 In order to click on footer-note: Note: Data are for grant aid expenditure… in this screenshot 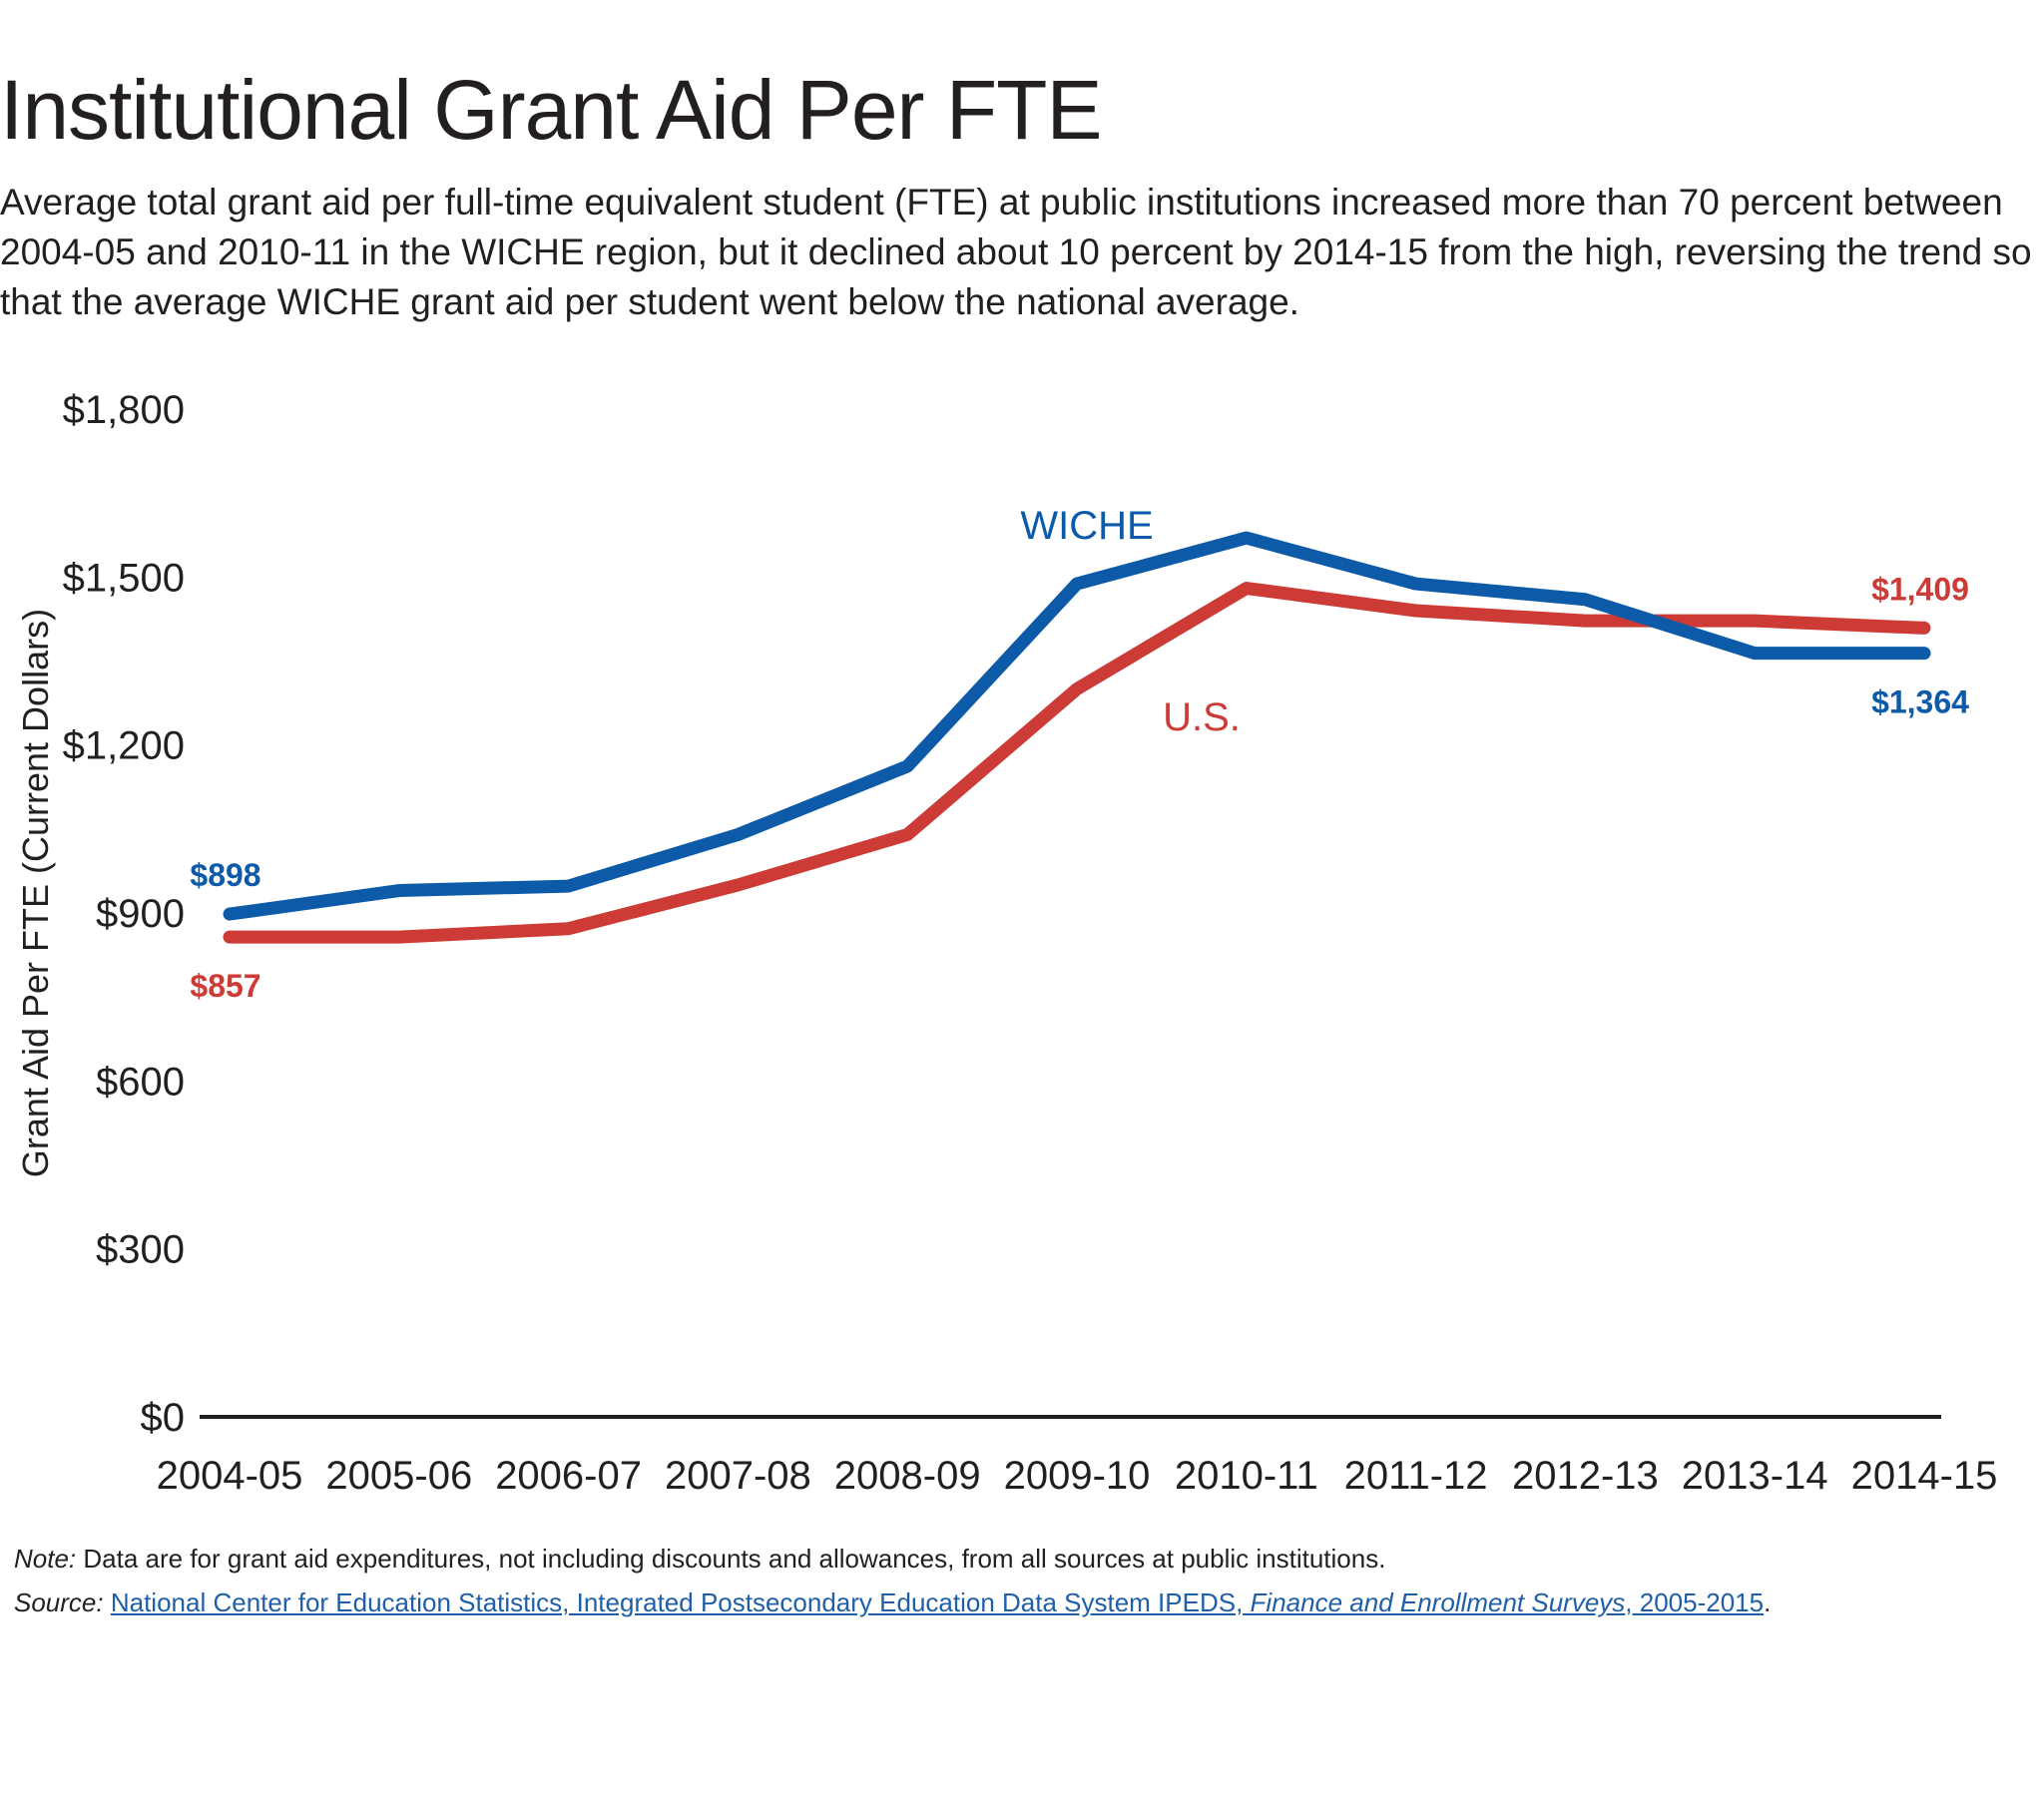, I will do `click(892, 1558)`.